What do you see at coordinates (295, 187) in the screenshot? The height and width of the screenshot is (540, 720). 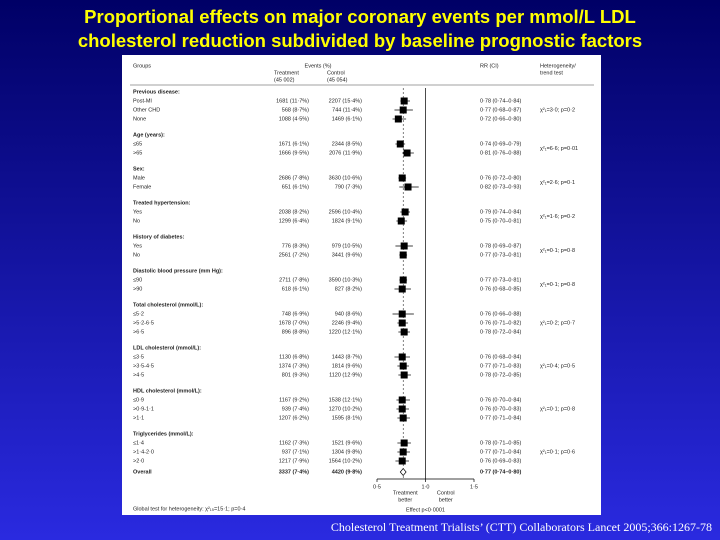 I see `treatment-events: 651 (6·1%)` at bounding box center [295, 187].